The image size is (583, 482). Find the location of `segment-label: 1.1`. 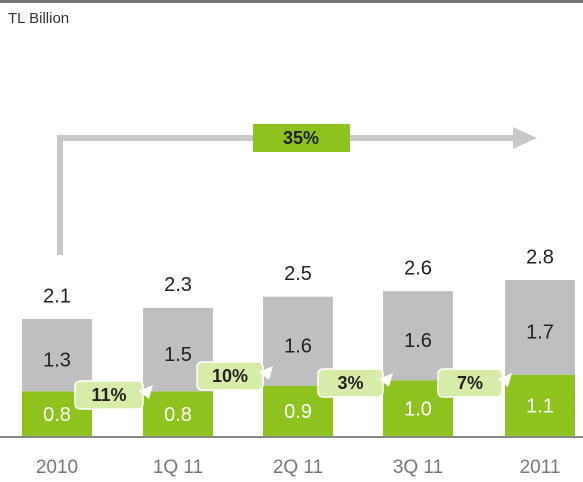

segment-label: 1.1 is located at coordinates (540, 407).